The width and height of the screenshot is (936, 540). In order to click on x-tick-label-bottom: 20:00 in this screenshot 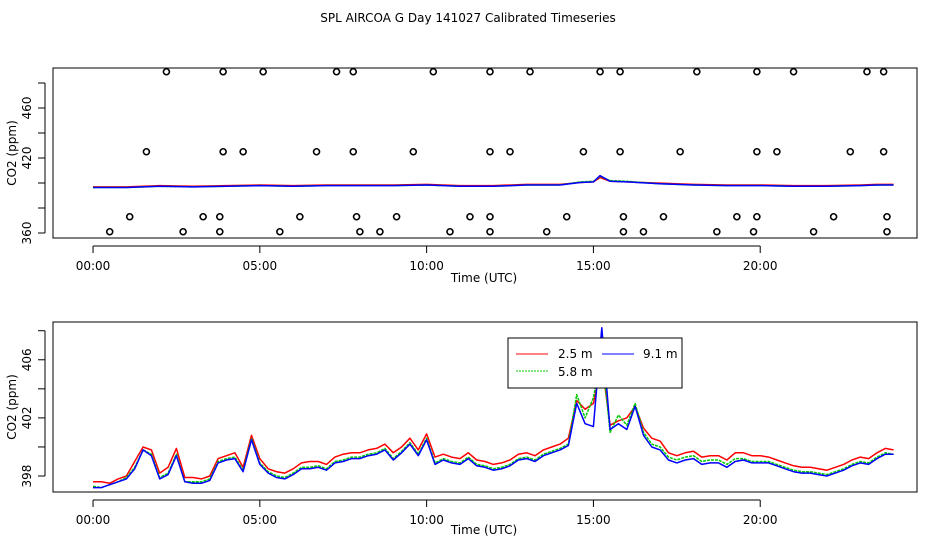, I will do `click(760, 520)`.